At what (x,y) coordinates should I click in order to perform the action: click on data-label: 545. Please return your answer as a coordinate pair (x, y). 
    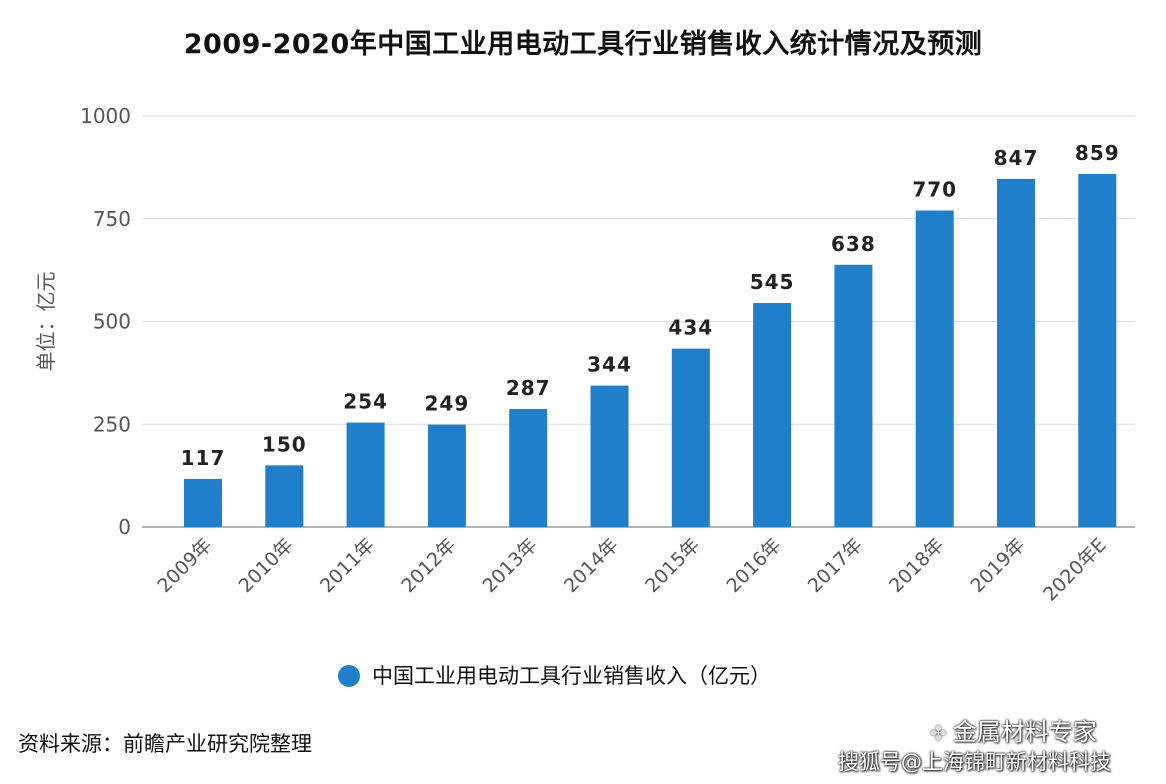
    Looking at the image, I should click on (772, 282).